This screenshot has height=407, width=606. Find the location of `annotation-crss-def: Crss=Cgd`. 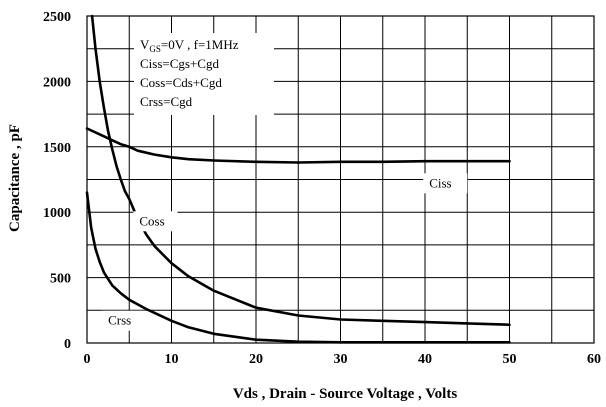

annotation-crss-def: Crss=Cgd is located at coordinates (166, 101).